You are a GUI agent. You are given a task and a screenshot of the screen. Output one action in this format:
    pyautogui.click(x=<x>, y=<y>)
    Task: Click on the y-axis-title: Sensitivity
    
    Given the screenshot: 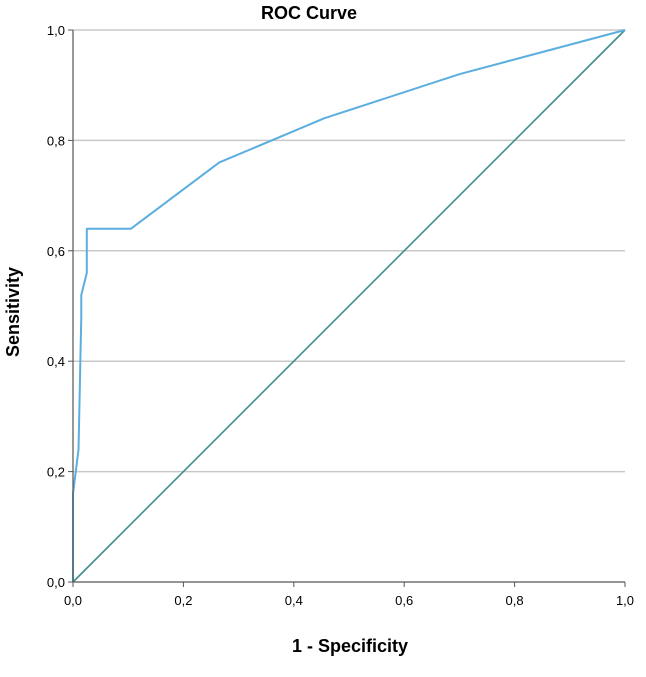 What is the action you would take?
    pyautogui.click(x=13, y=312)
    